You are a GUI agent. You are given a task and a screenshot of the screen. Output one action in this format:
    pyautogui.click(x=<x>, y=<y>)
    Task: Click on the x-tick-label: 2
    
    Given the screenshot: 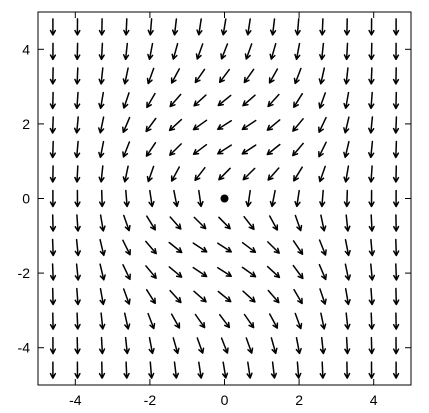 What is the action you would take?
    pyautogui.click(x=299, y=400)
    